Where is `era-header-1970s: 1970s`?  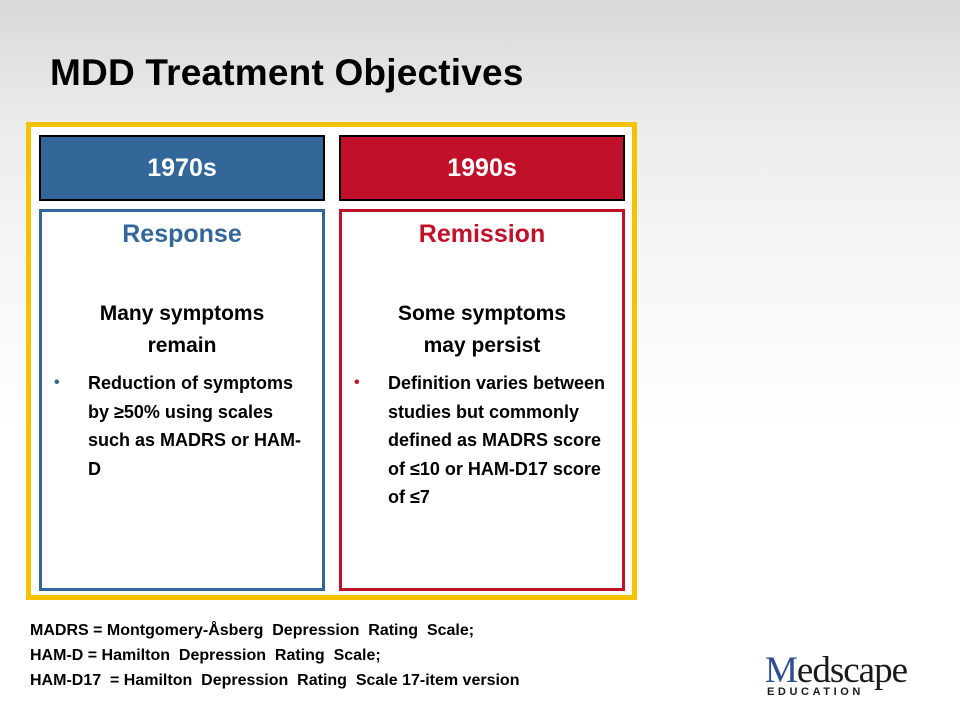 era-header-1970s: 1970s is located at coordinates (182, 168).